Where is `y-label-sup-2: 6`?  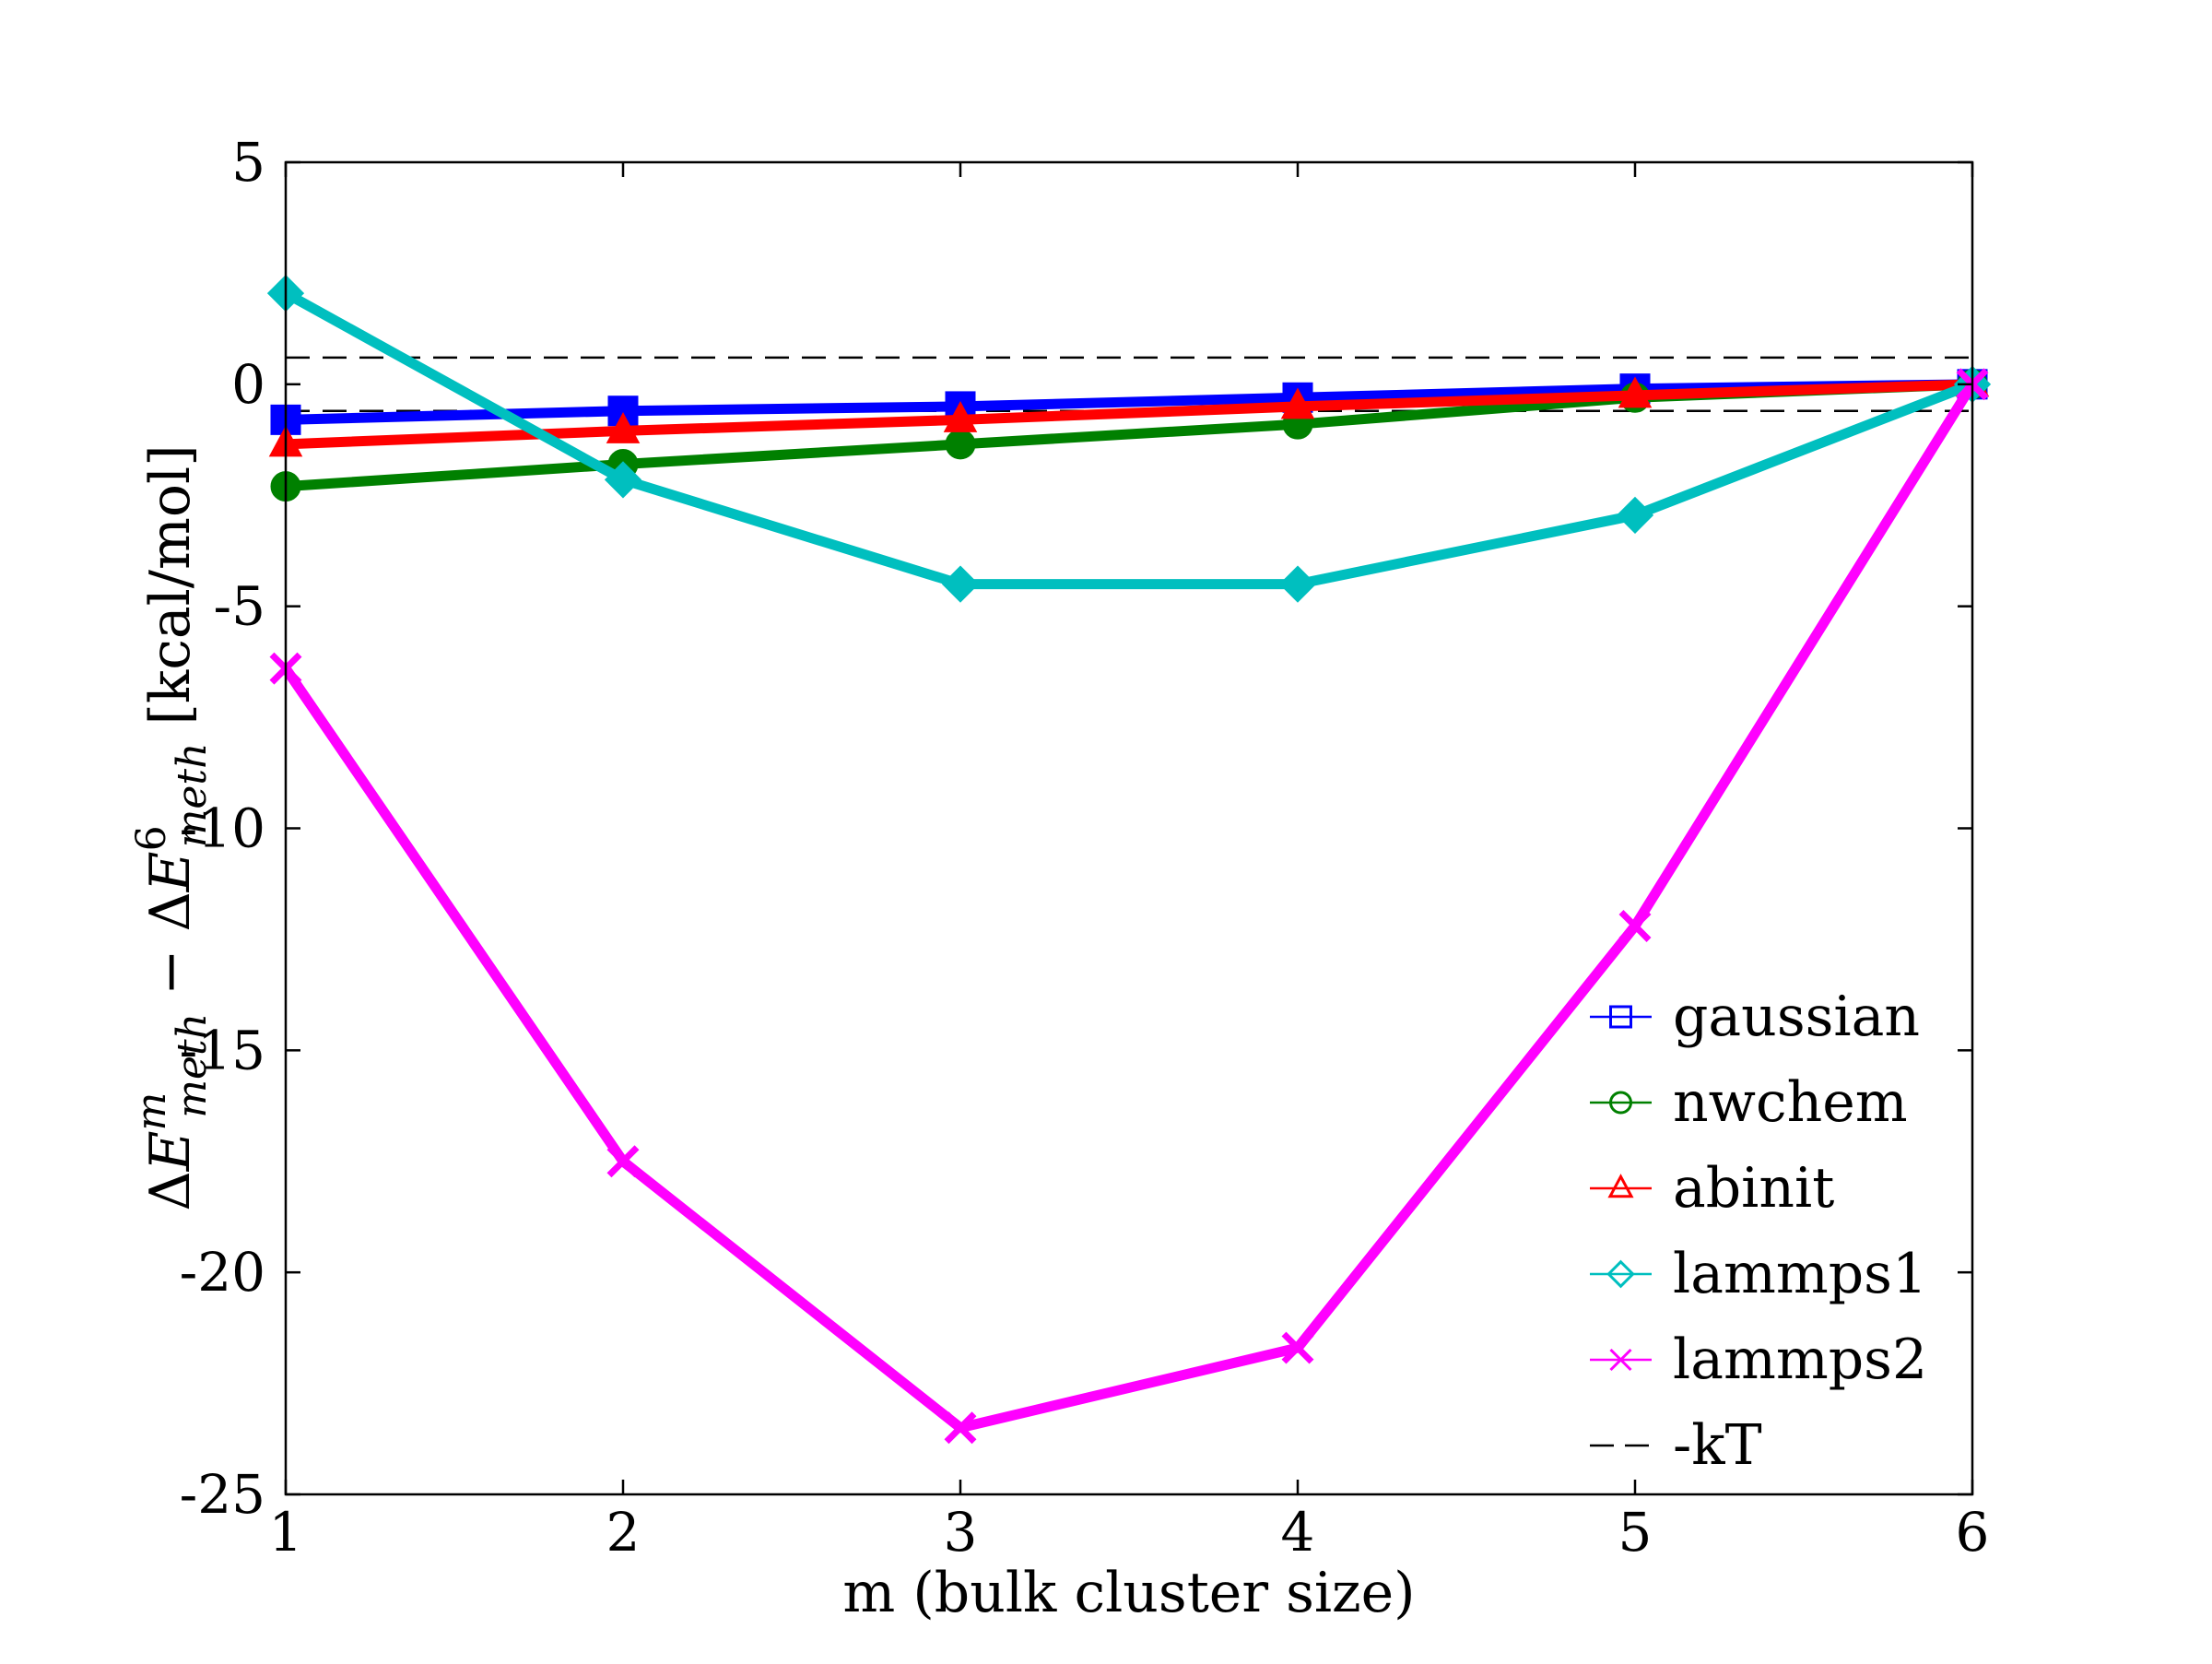
y-label-sup-2: 6 is located at coordinates (151, 838).